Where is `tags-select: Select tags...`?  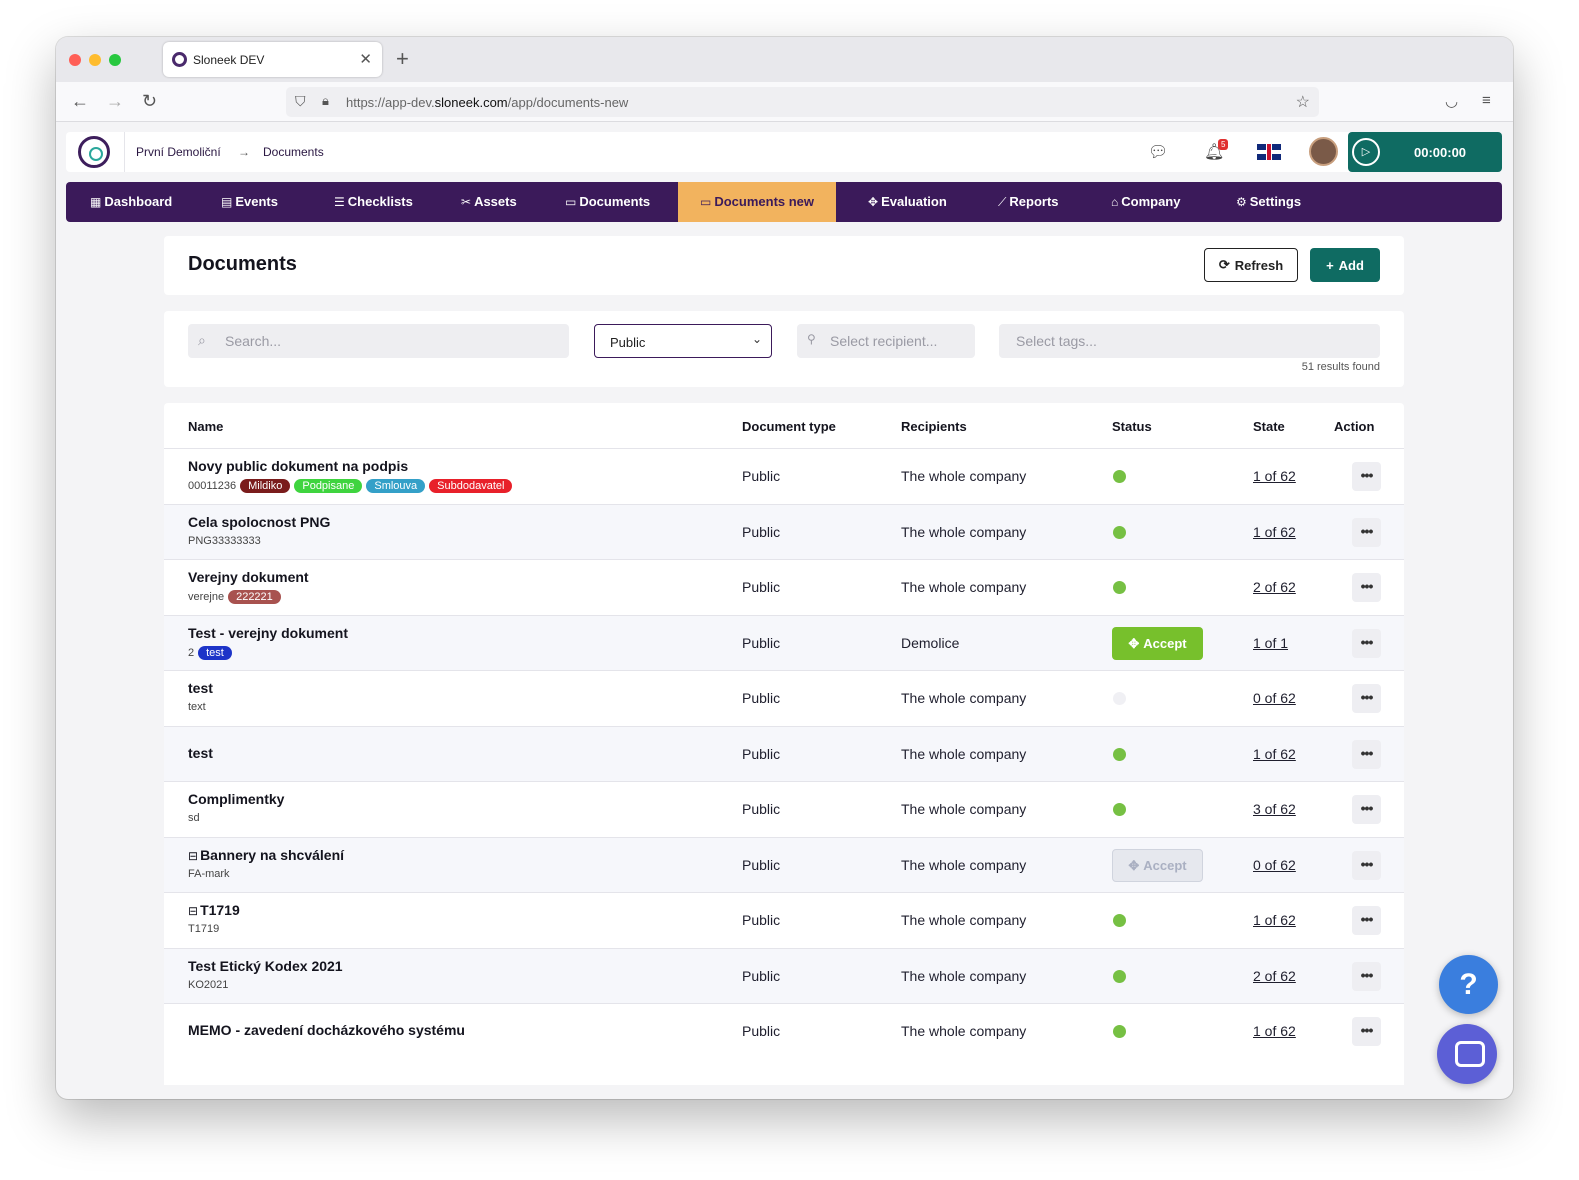 tags-select: Select tags... is located at coordinates (1189, 341).